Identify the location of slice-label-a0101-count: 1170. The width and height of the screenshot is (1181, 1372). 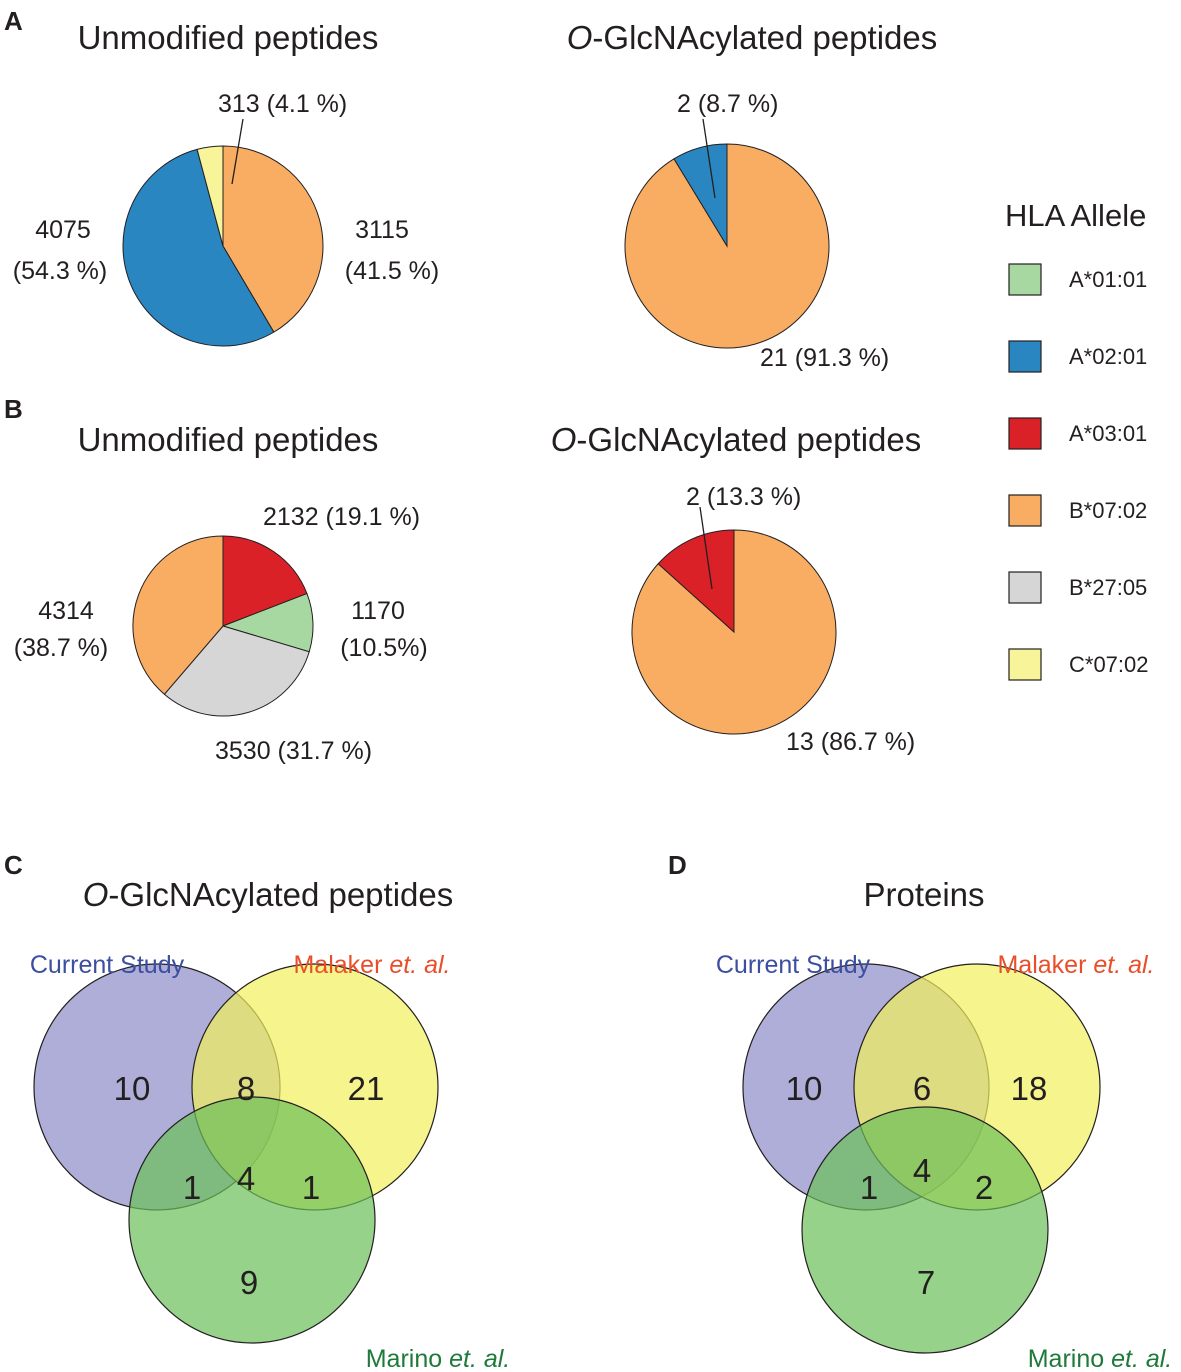
(378, 611).